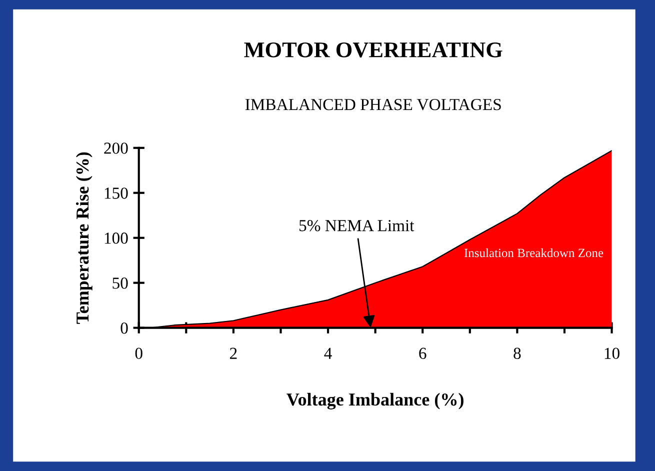 The image size is (655, 471). What do you see at coordinates (534, 253) in the screenshot?
I see `annotation: Insulation Breakdown Zone` at bounding box center [534, 253].